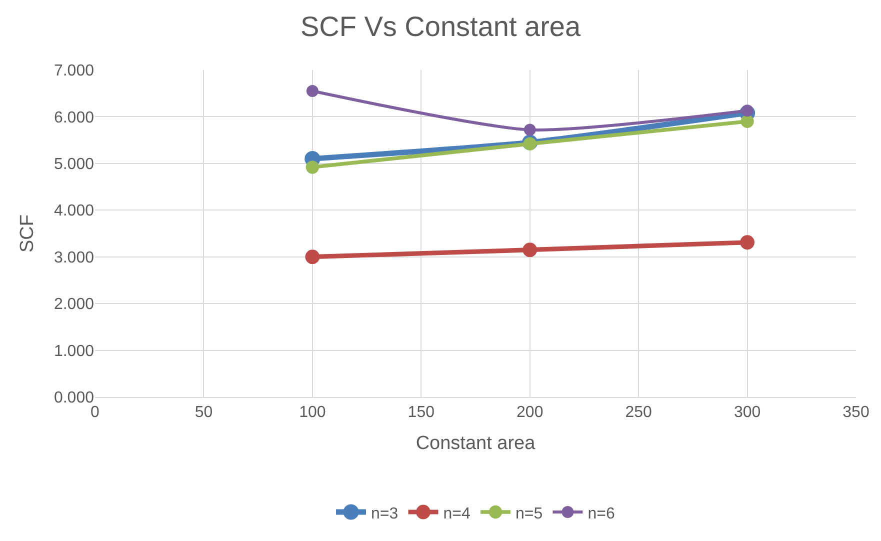 Image resolution: width=881 pixels, height=541 pixels. Describe the element at coordinates (203, 413) in the screenshot. I see `x-tick-label: 50` at that location.